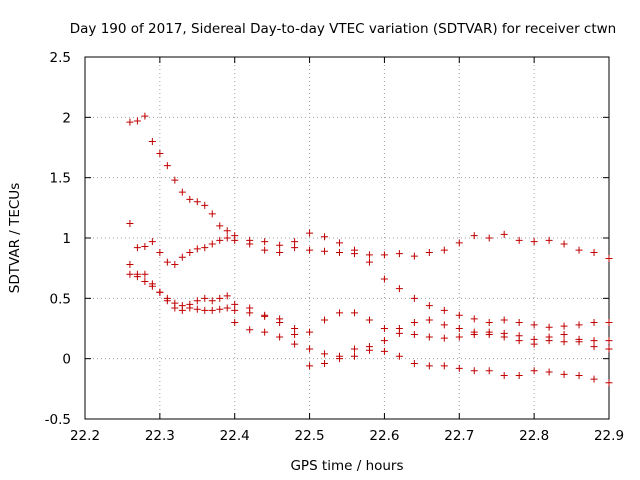 The width and height of the screenshot is (640, 480). I want to click on y-axis-label: SDTVAR / TECUs, so click(15, 238).